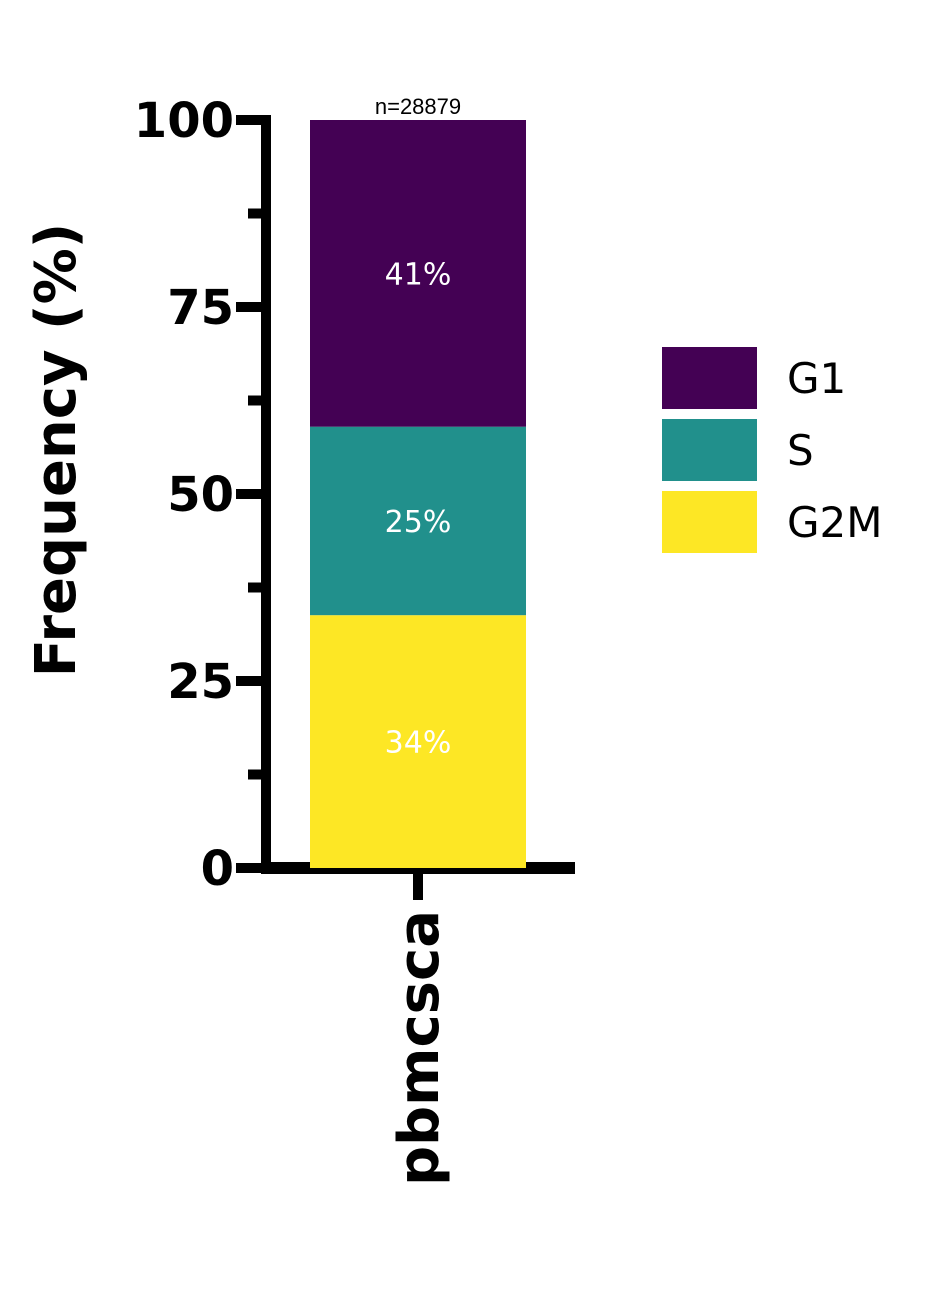 Image resolution: width=950 pixels, height=1300 pixels. What do you see at coordinates (184, 121) in the screenshot?
I see `y-tick-label: 100` at bounding box center [184, 121].